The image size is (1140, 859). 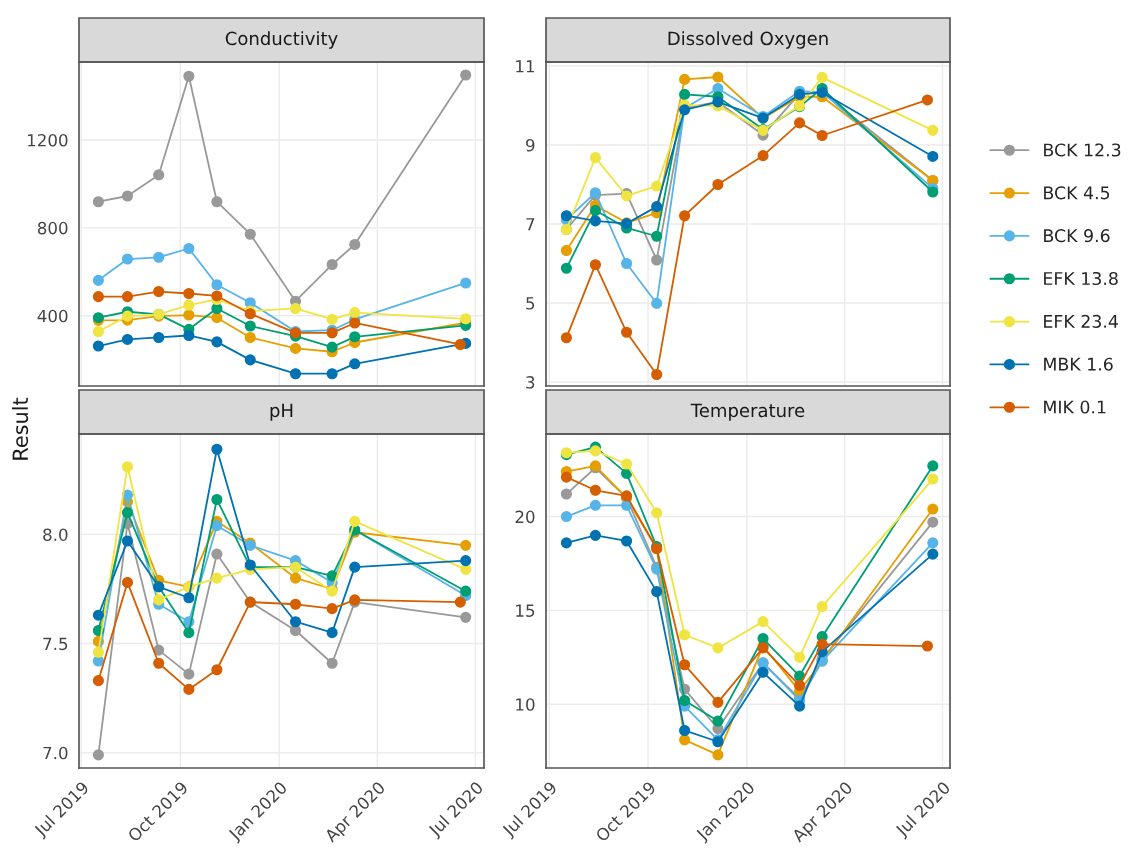 I want to click on legend-label: EFK 13.8, so click(x=1081, y=278).